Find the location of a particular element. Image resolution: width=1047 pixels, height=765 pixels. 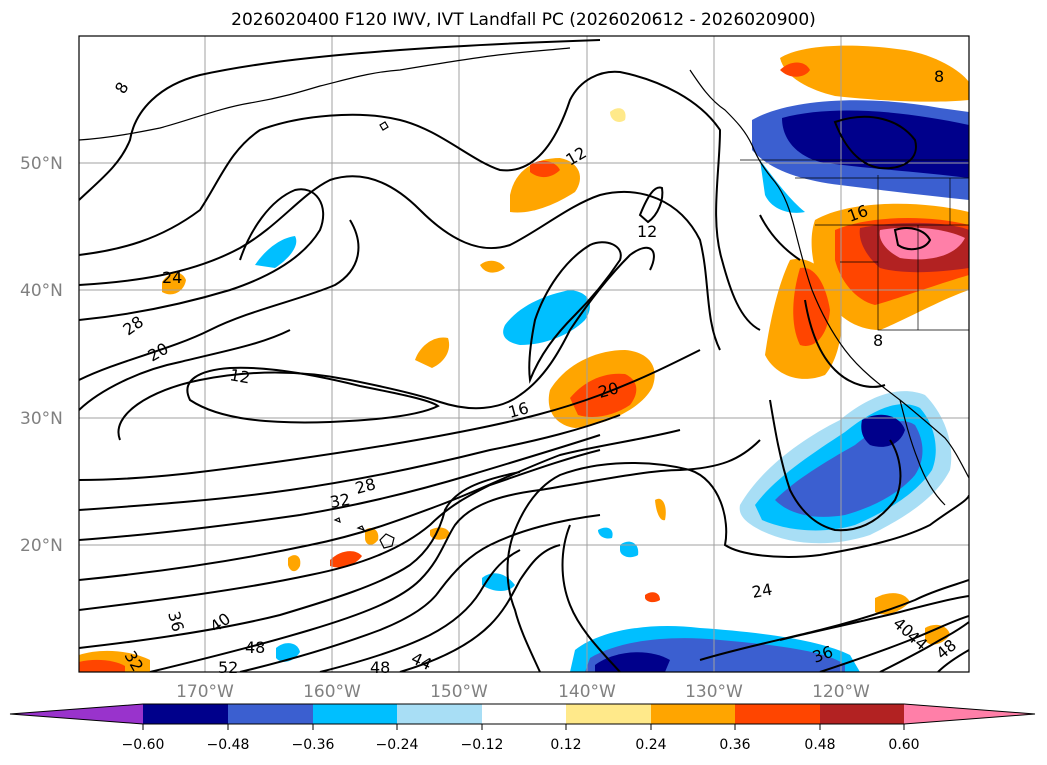

political-borders is located at coordinates (854, 245).